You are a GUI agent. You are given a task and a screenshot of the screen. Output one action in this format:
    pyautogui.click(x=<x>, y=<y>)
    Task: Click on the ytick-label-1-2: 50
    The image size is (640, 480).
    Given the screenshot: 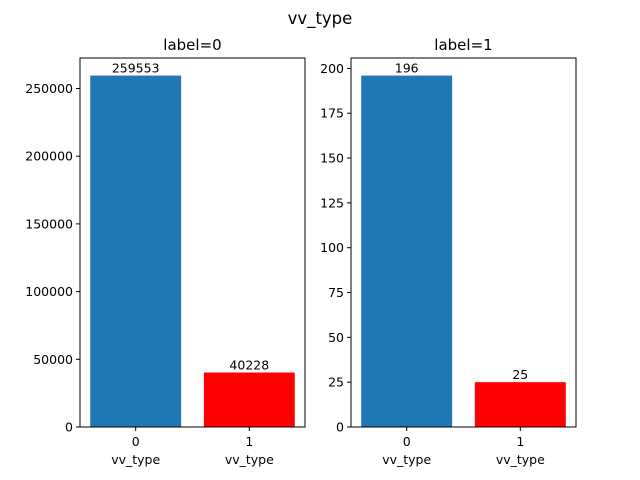 What is the action you would take?
    pyautogui.click(x=336, y=337)
    